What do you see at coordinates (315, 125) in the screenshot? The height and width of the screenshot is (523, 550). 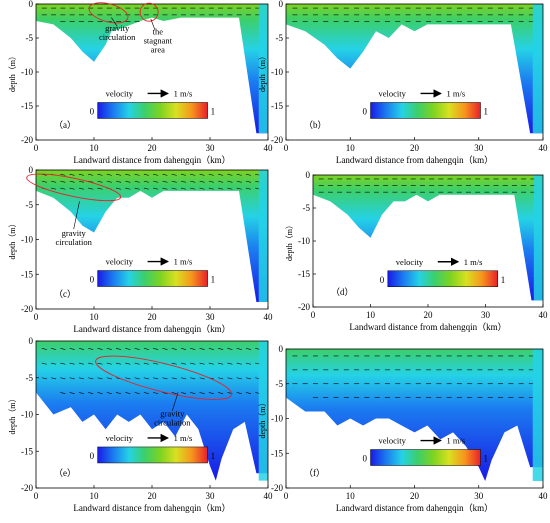 I see `panel-label: （b）` at bounding box center [315, 125].